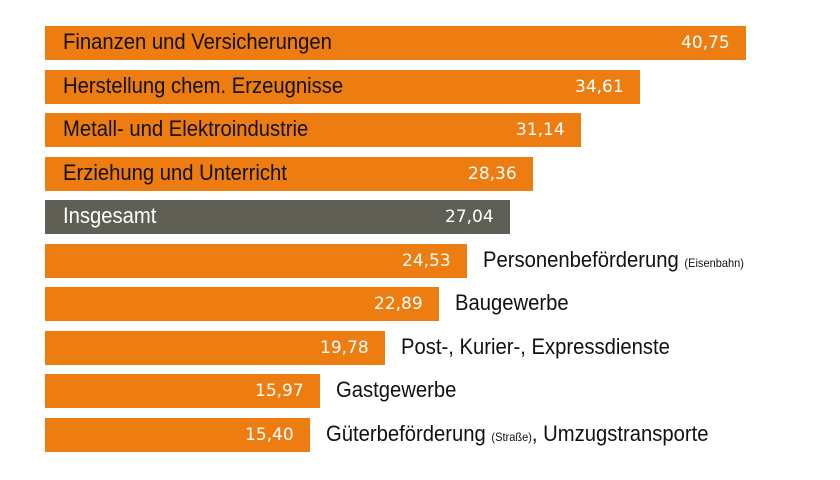  I want to click on category-label-text: Personenbeförderung, so click(581, 259).